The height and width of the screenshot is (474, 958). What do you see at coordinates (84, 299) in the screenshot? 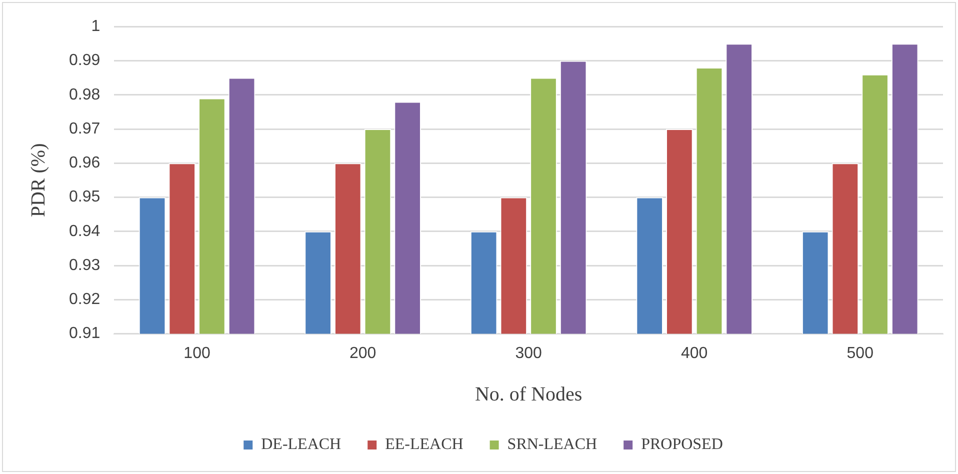
I see `y-tick-label: 0.92` at bounding box center [84, 299].